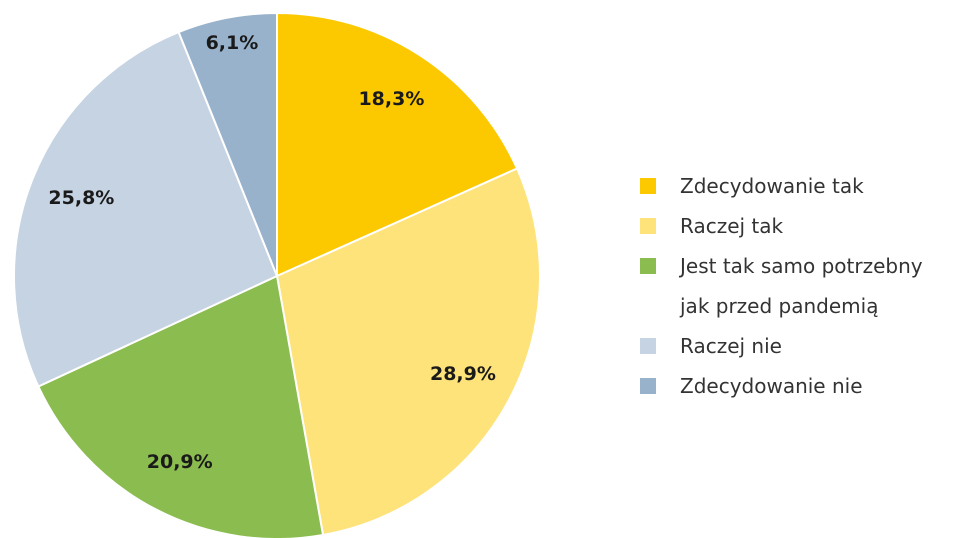  Describe the element at coordinates (731, 346) in the screenshot. I see `legend-label: Raczej nie` at that location.